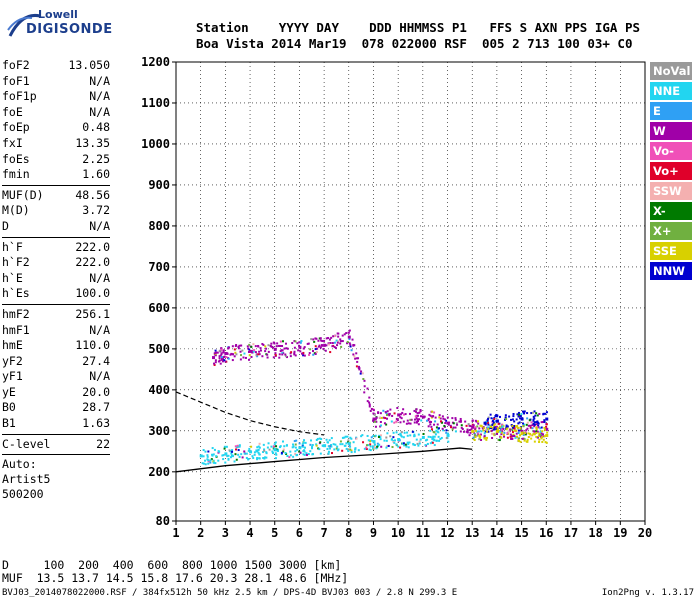 The height and width of the screenshot is (600, 700). I want to click on legend-item-ssw: SSW, so click(671, 191).